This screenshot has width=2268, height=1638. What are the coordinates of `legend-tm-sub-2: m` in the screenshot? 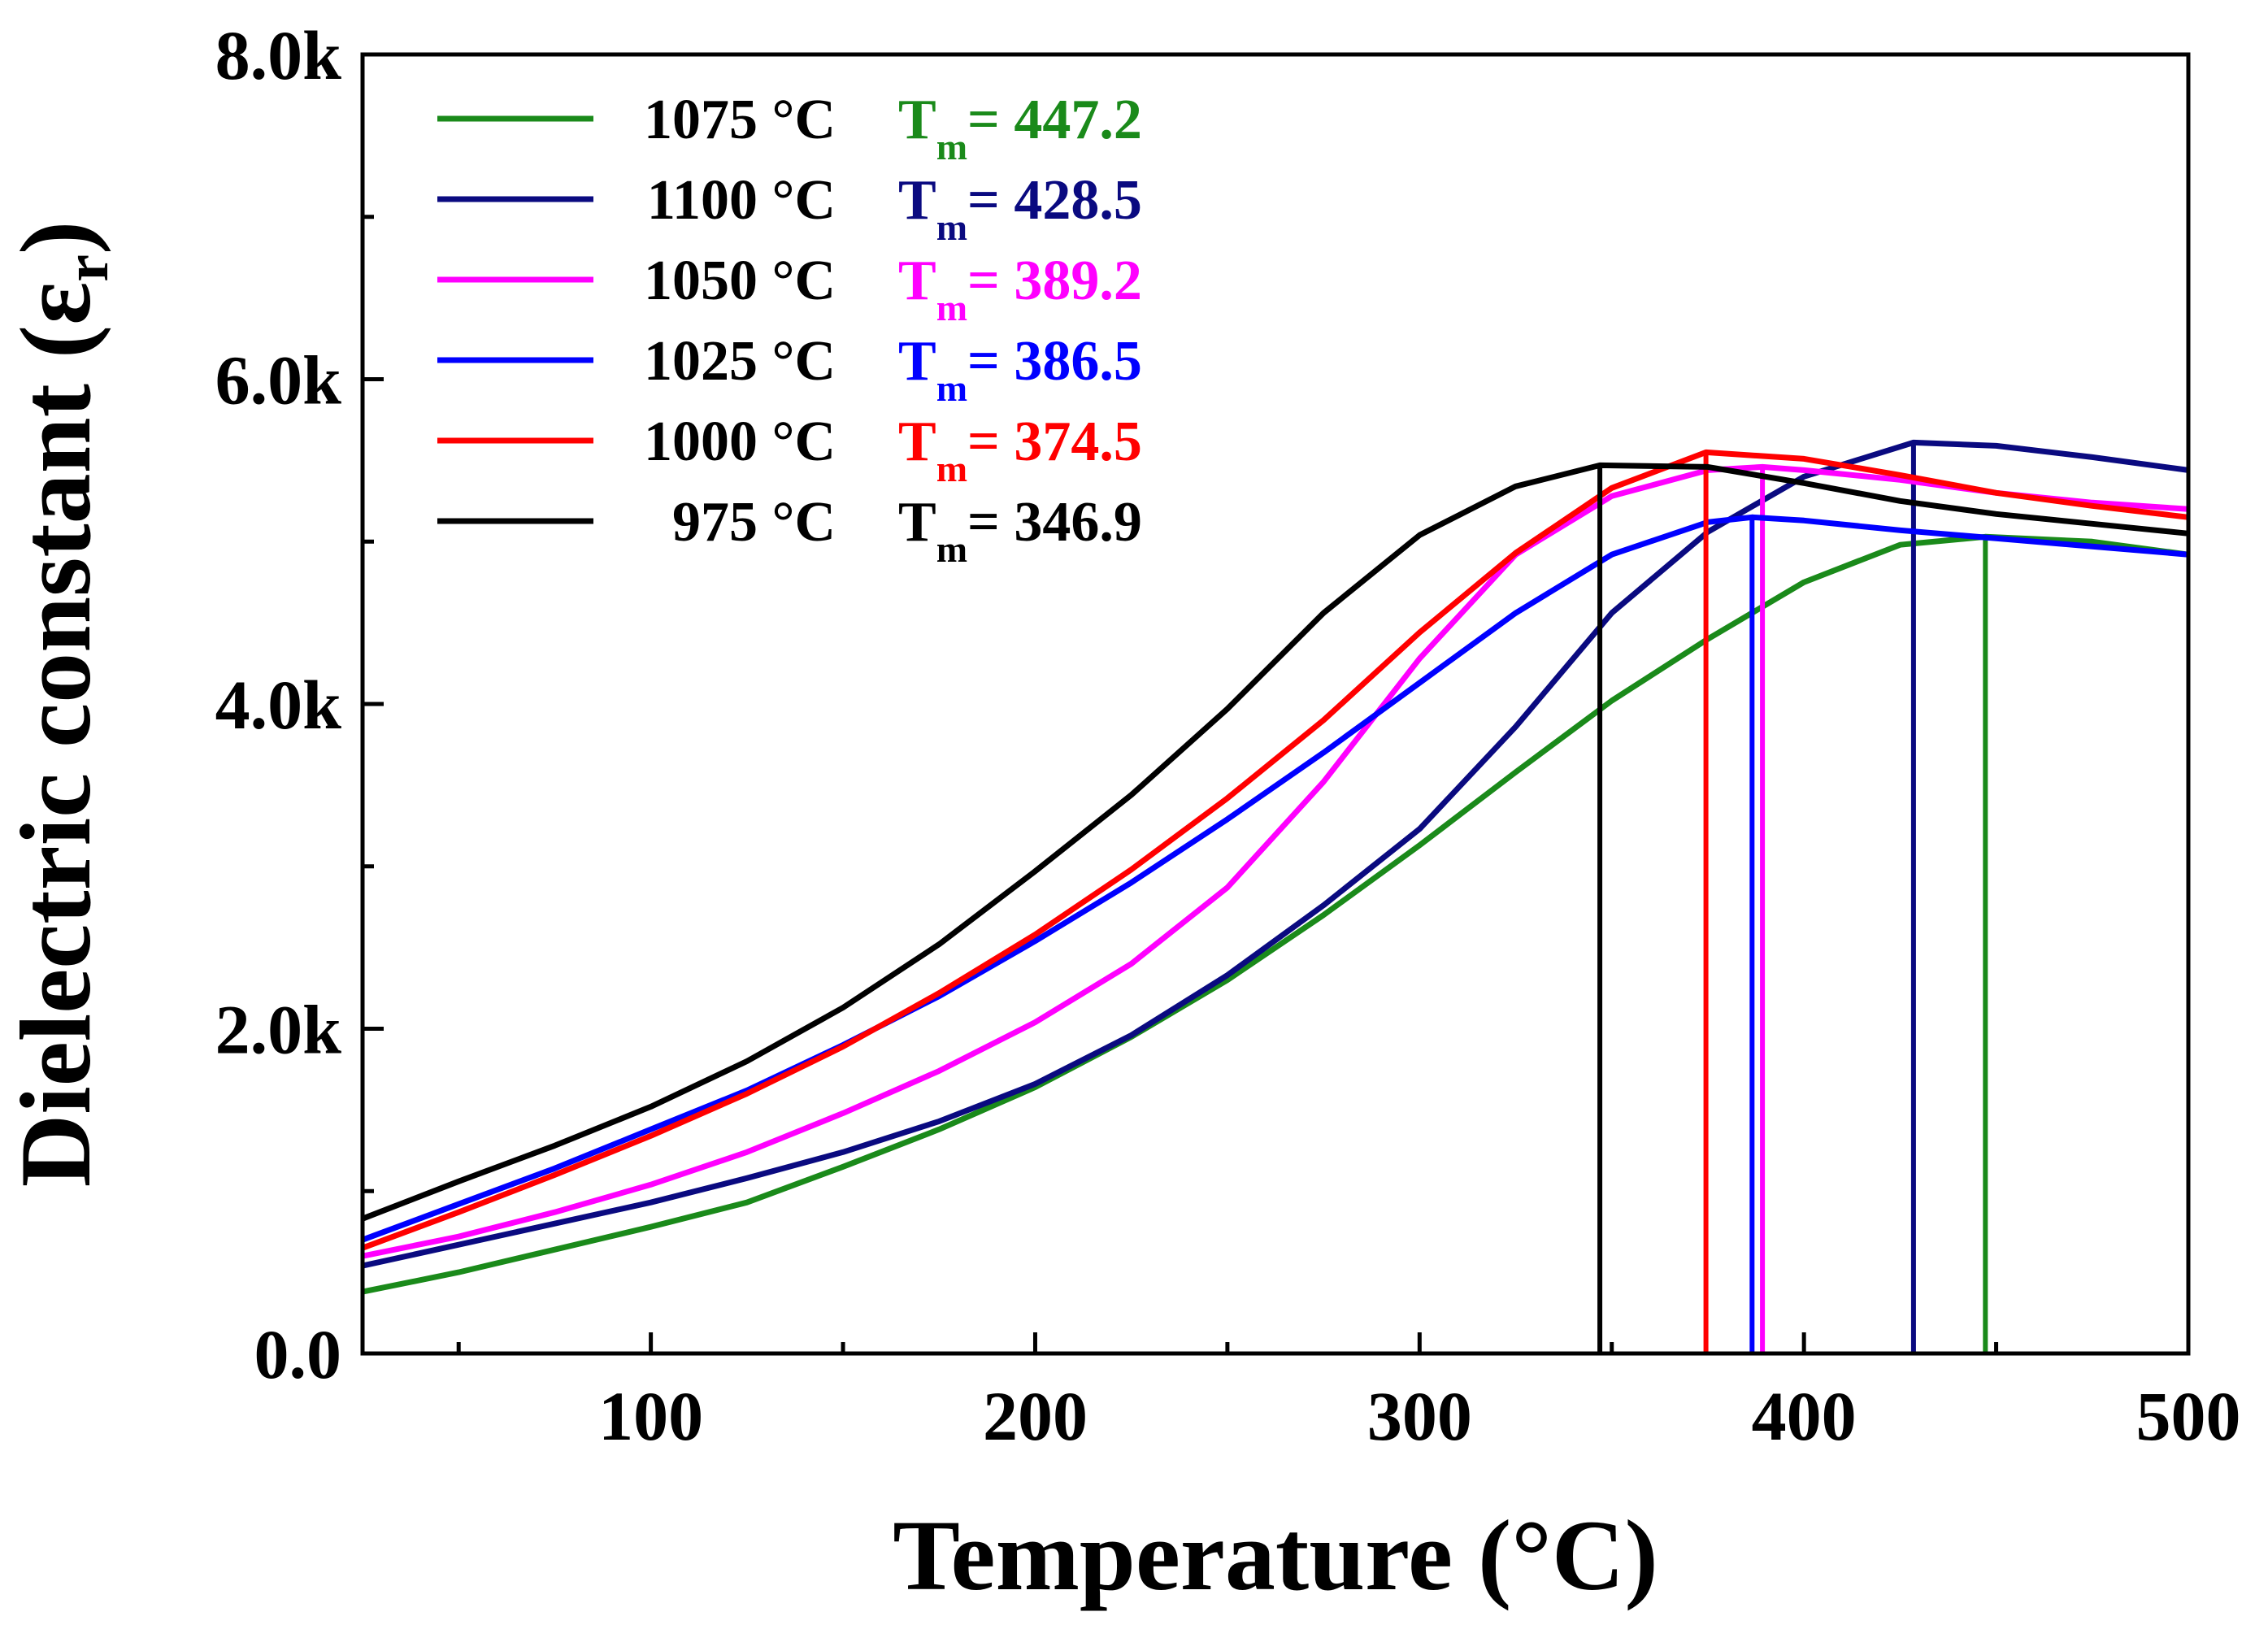 It's located at (951, 307).